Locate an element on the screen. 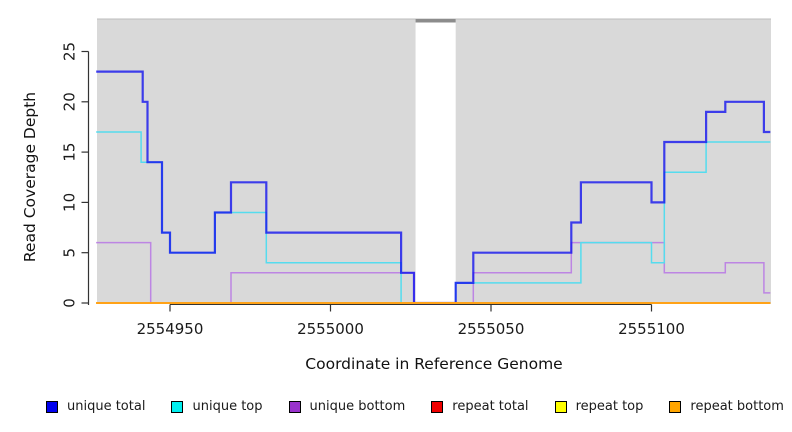 Image resolution: width=792 pixels, height=432 pixels. legend-item-unique-total: unique total is located at coordinates (95, 406).